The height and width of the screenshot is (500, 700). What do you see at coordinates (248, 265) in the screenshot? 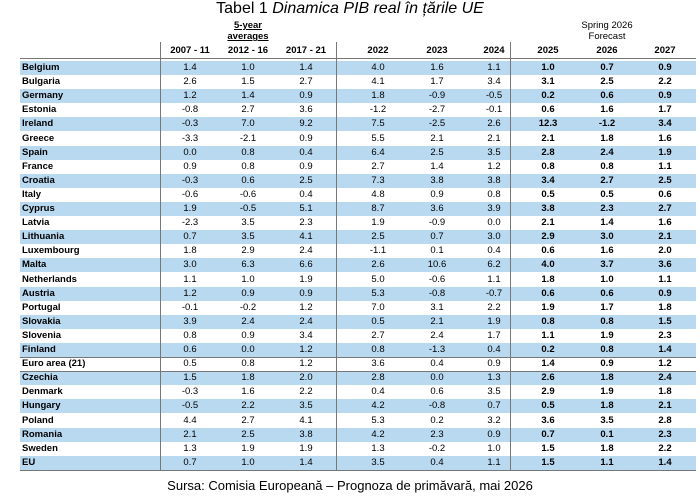
I see `value: 6.3` at bounding box center [248, 265].